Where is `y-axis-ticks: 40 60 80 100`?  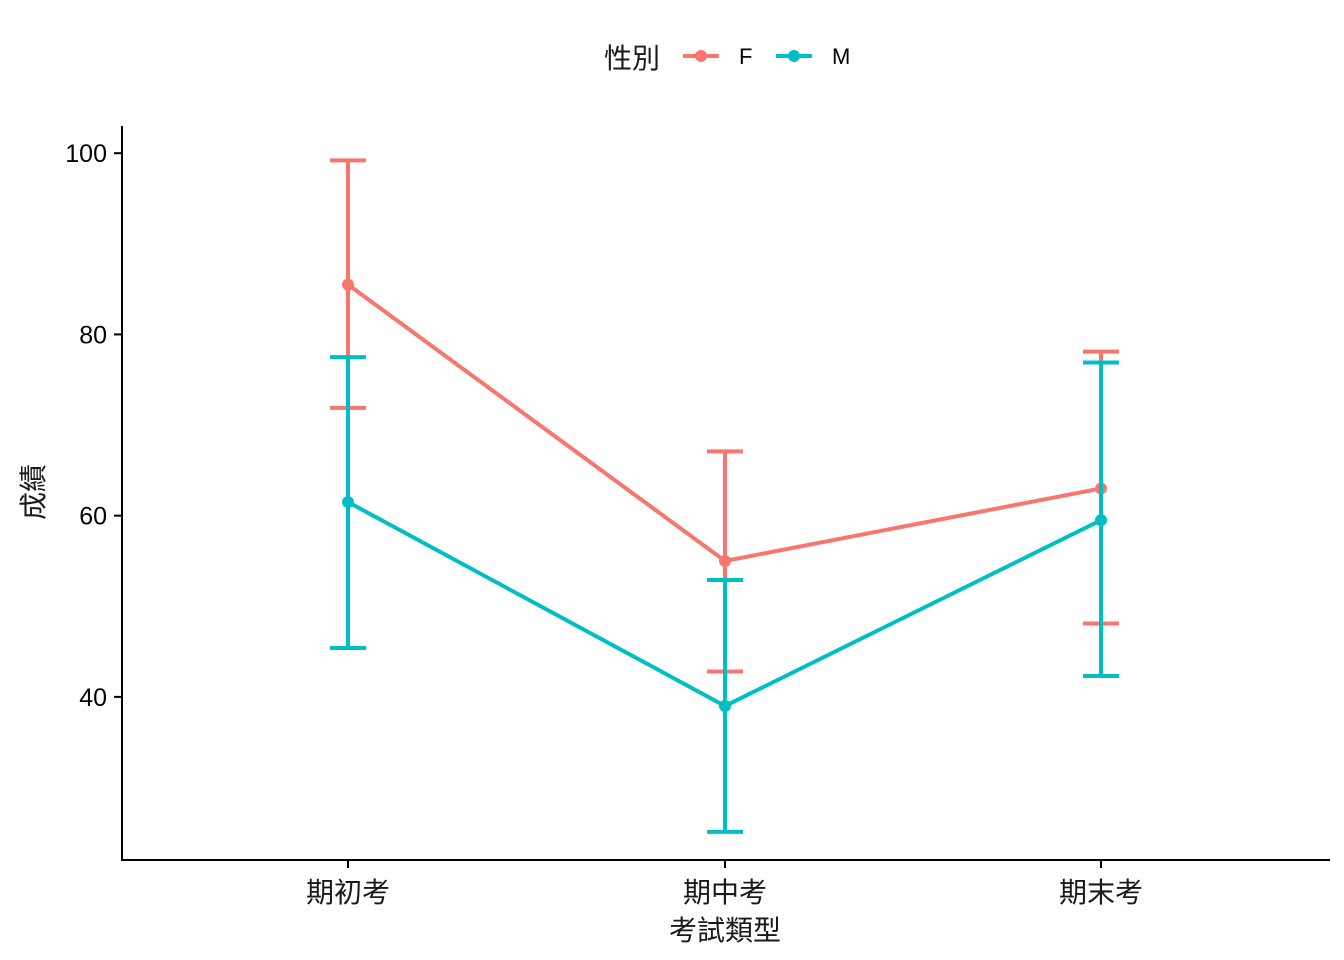 y-axis-ticks: 40 60 80 100 is located at coordinates (93, 426).